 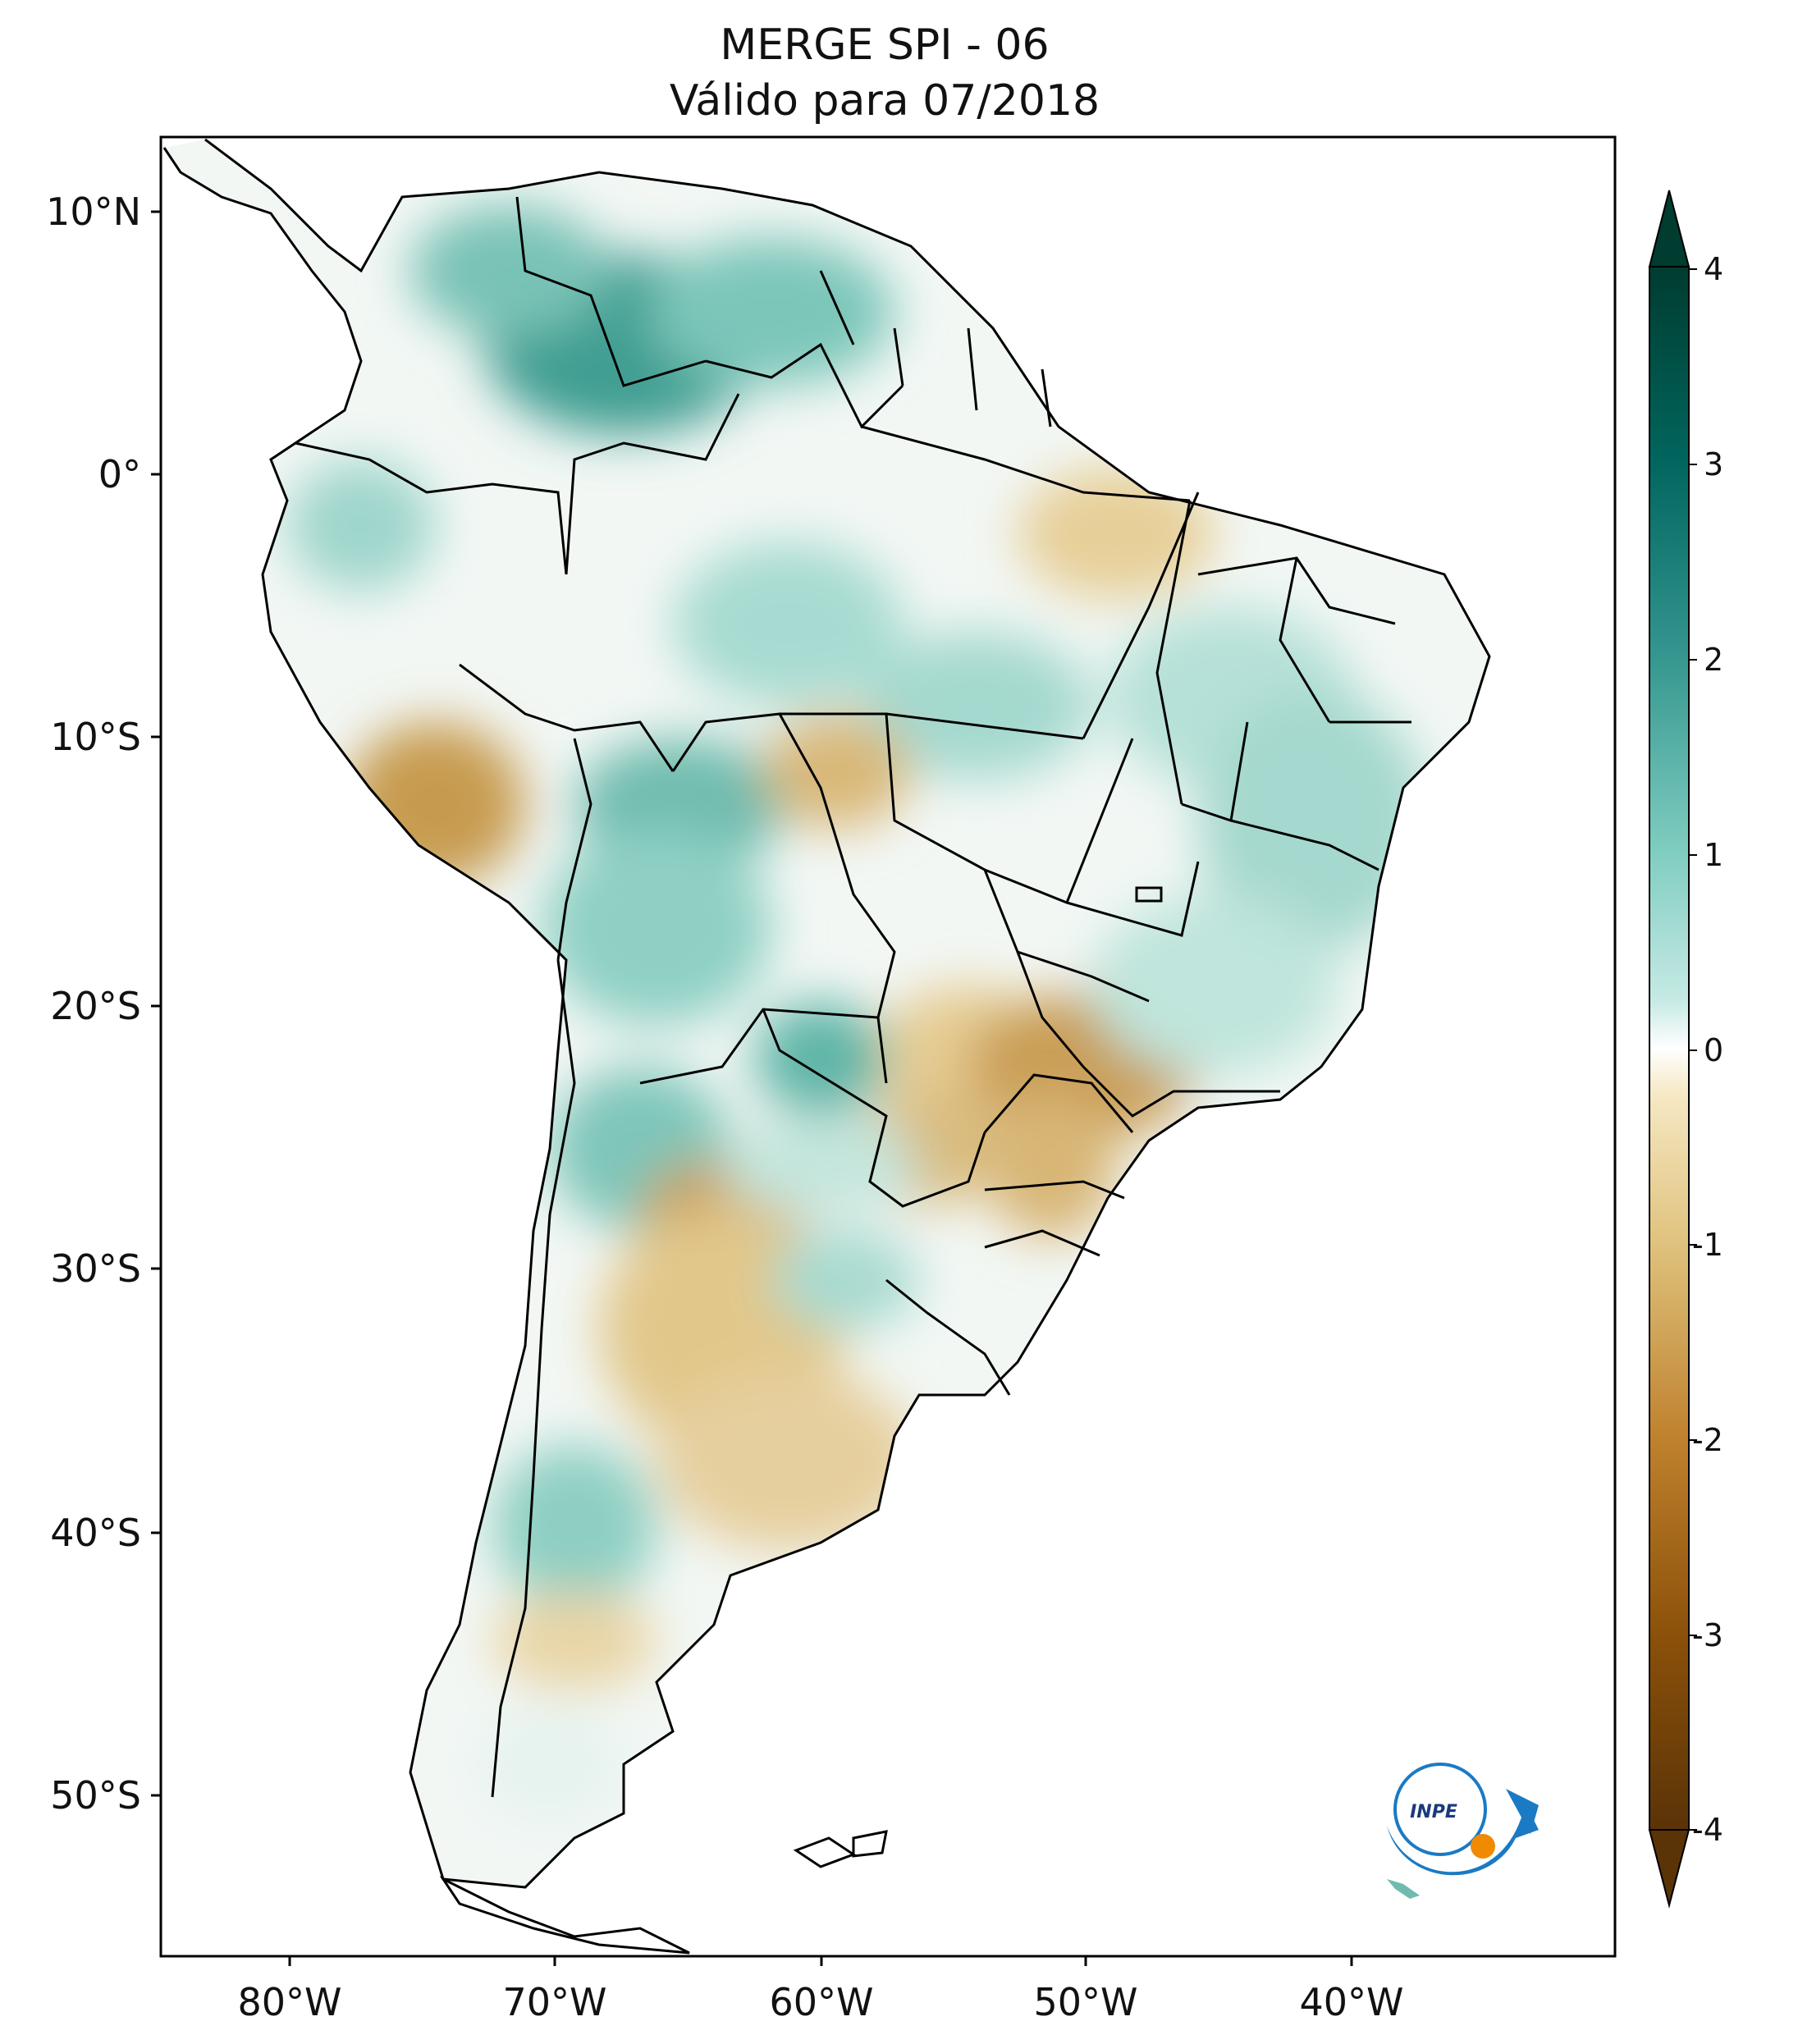 What do you see at coordinates (1403, 1889) in the screenshot?
I see `south-georgia-island` at bounding box center [1403, 1889].